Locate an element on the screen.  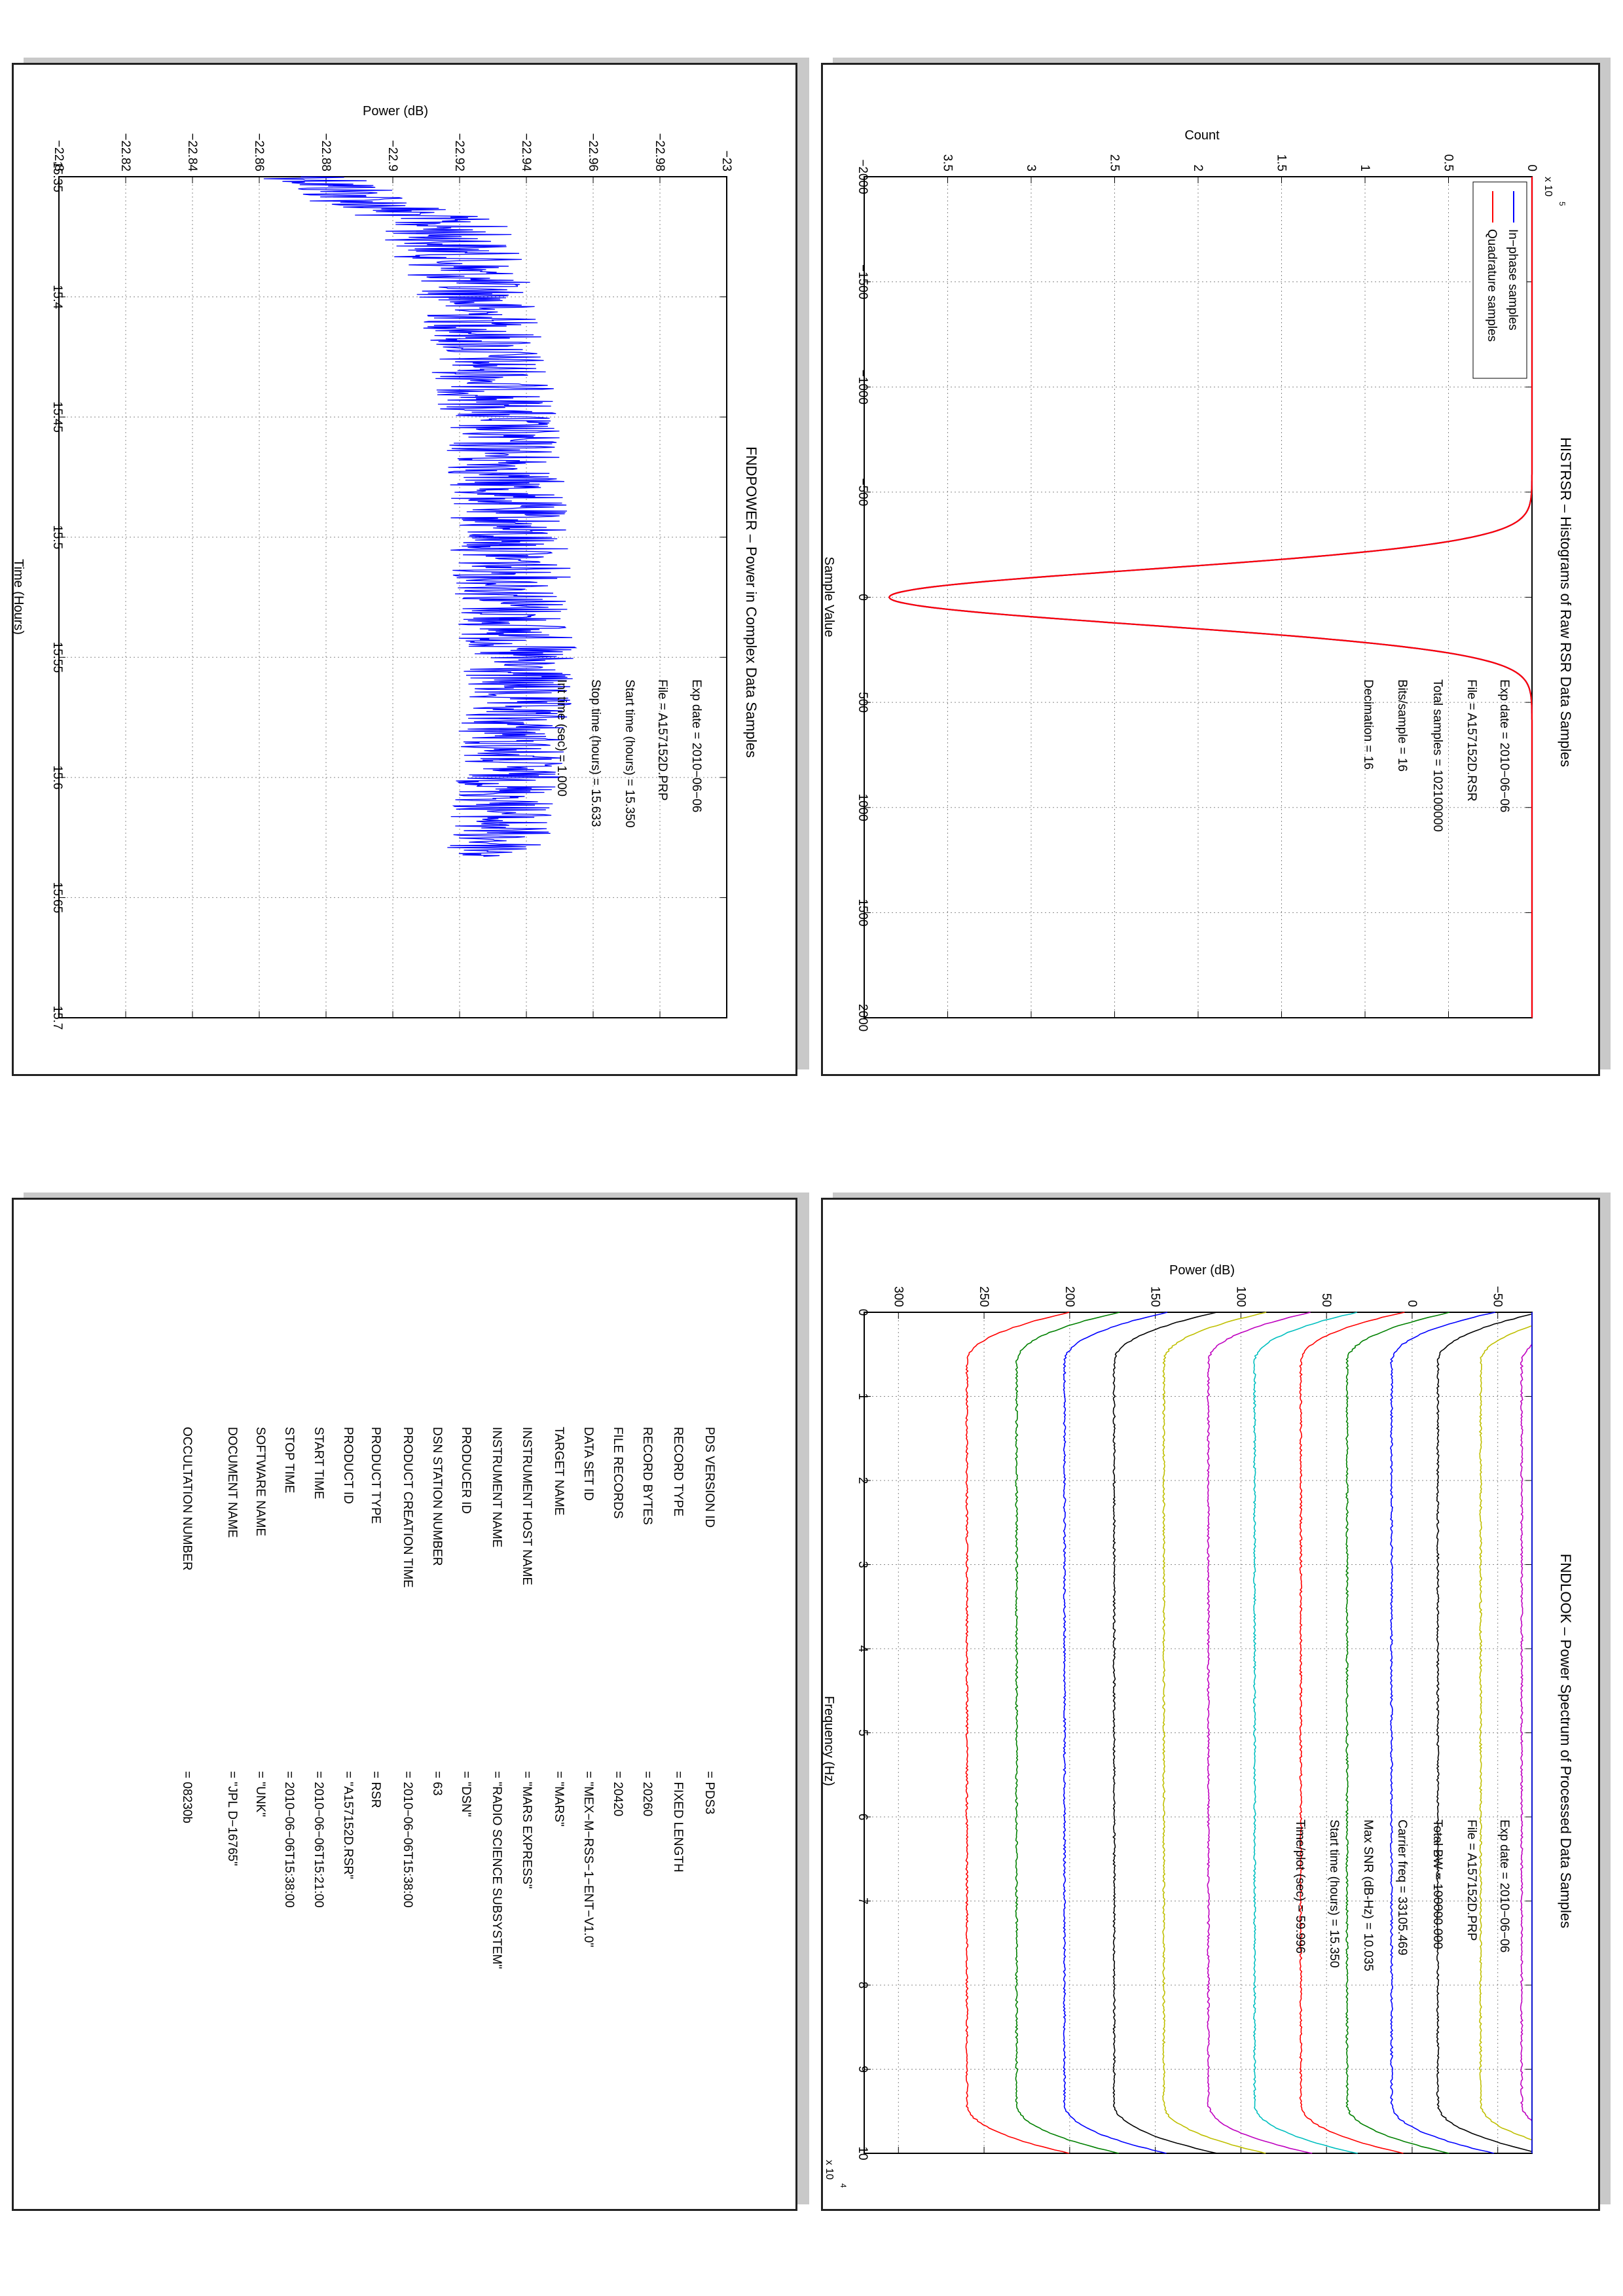
fndlook-x-exponent-power: 4 is located at coordinates (843, 2185).